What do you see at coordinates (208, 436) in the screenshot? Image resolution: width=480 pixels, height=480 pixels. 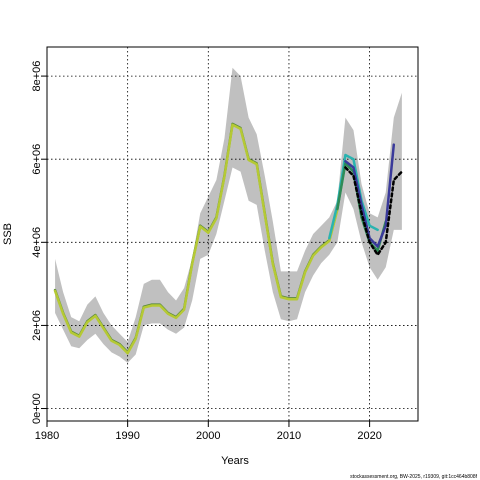 I see `x-tick-label-2: 2000` at bounding box center [208, 436].